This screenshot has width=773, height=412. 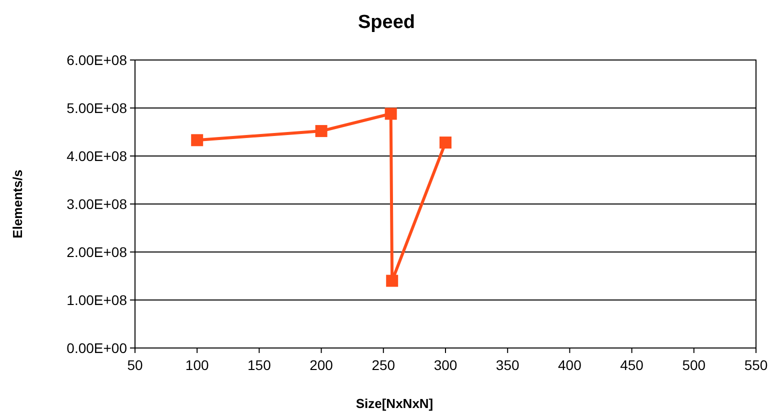 What do you see at coordinates (260, 365) in the screenshot?
I see `x-tick-label: 150` at bounding box center [260, 365].